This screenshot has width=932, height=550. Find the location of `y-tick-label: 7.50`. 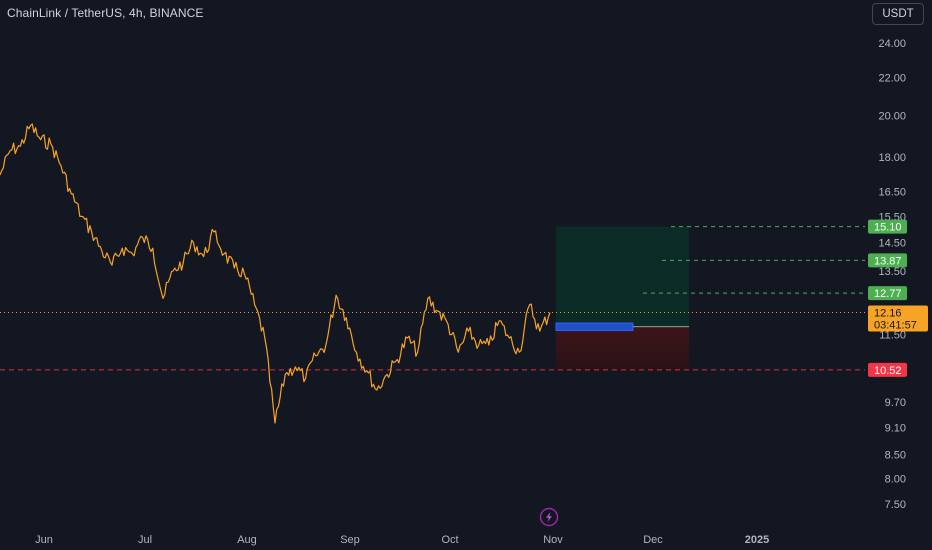

y-tick-label: 7.50 is located at coordinates (895, 505).